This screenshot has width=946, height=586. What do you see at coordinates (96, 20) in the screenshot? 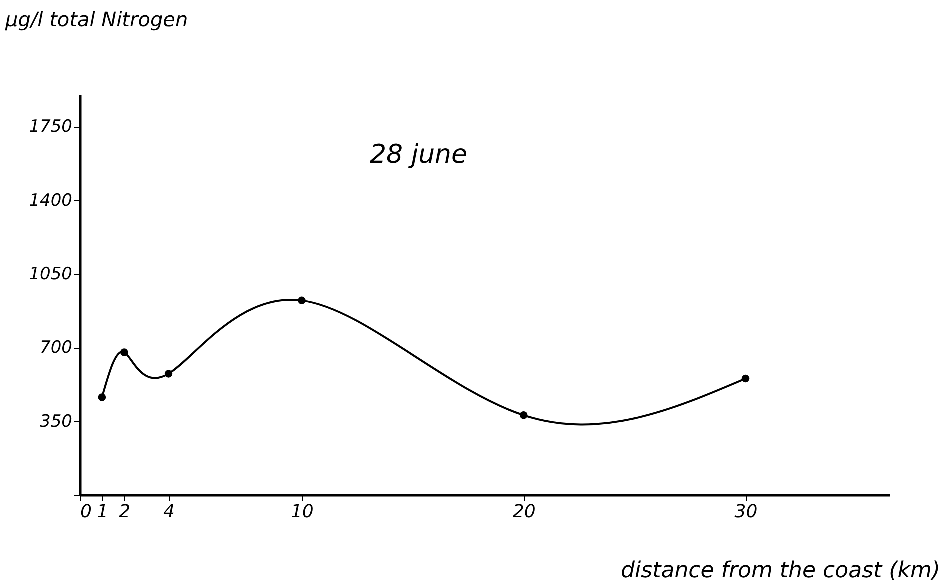
I see `y-axis-title: µg/l total Nitrogen` at bounding box center [96, 20].